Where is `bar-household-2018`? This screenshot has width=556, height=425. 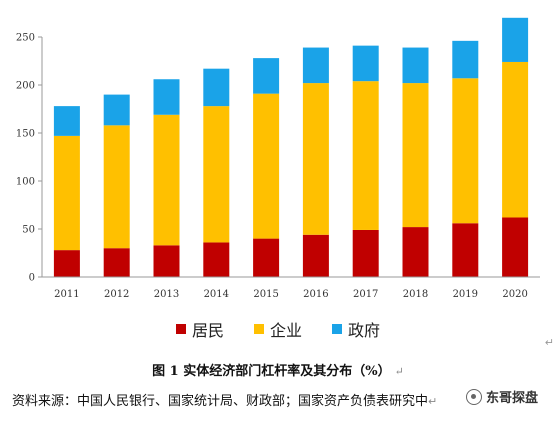
bar-household-2018 is located at coordinates (415, 252).